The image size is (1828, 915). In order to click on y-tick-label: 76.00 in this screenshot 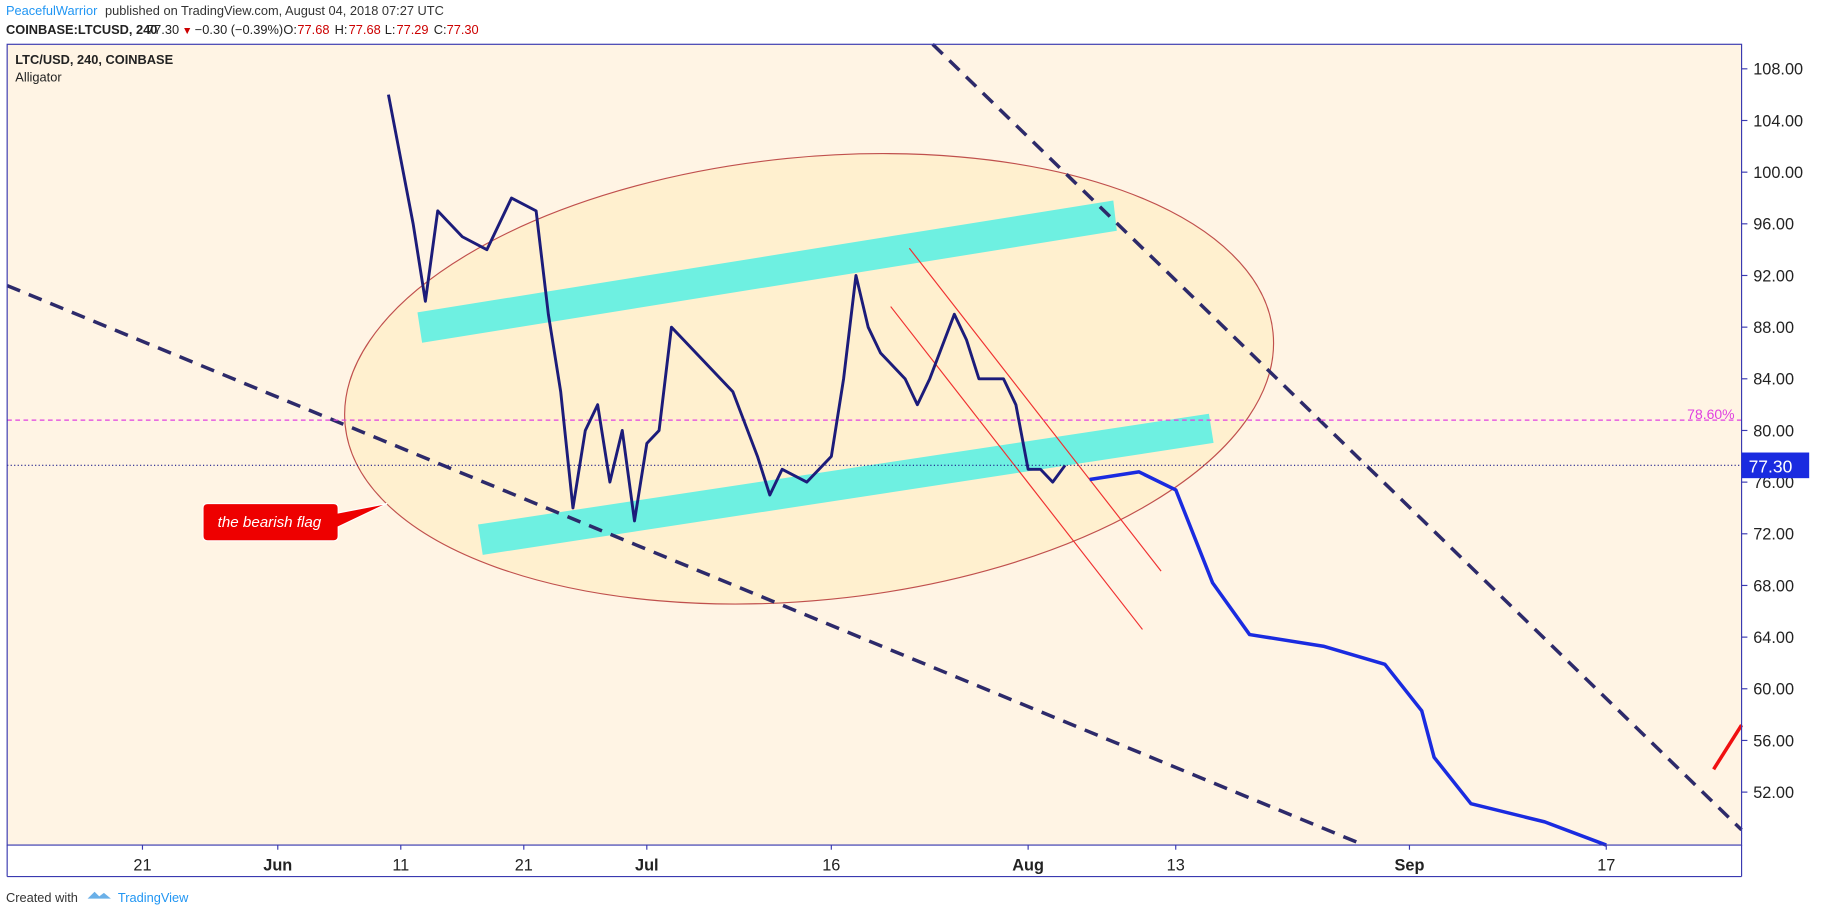, I will do `click(1773, 483)`.